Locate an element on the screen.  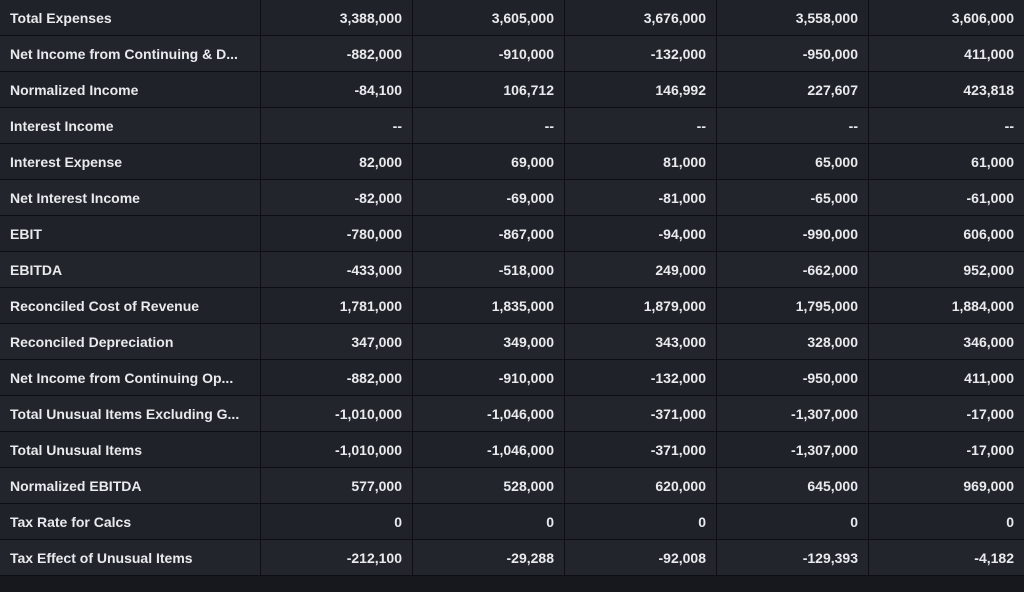
table-cell: 249,000 is located at coordinates (641, 269).